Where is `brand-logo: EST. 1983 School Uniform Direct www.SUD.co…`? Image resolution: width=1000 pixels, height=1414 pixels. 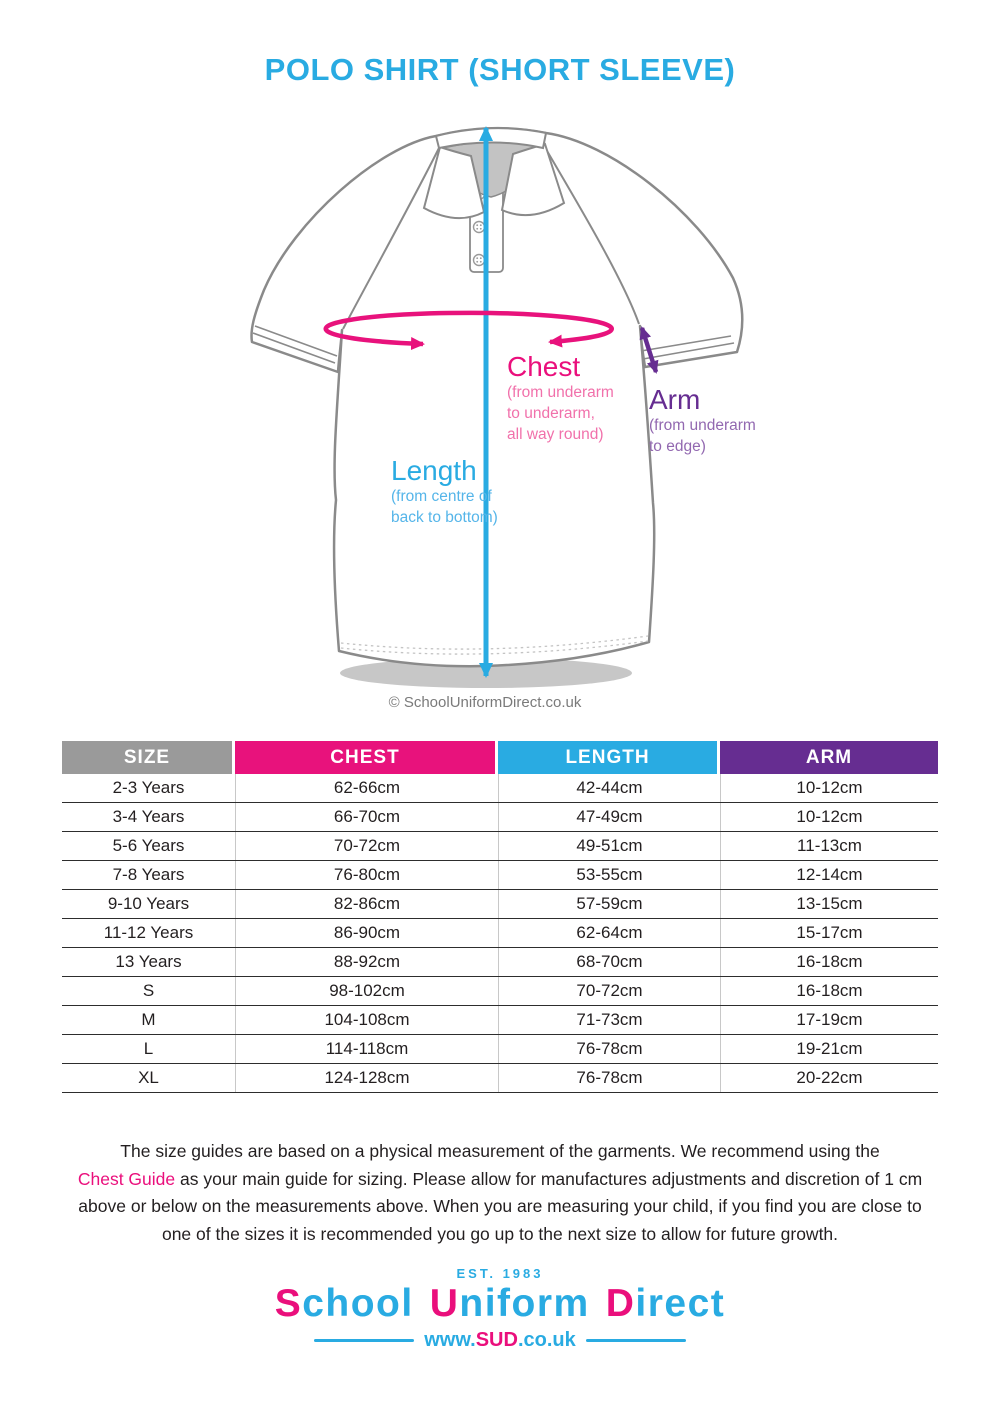
brand-logo: EST. 1983 School Uniform Direct www.SUD.co… is located at coordinates (500, 1309).